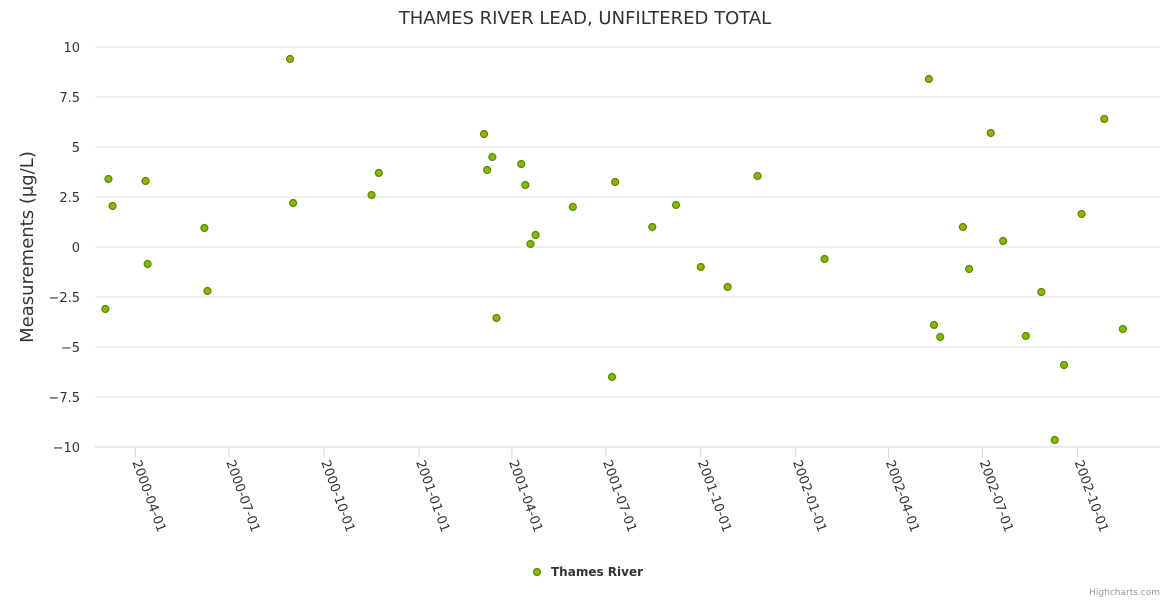 The image size is (1170, 600). Describe the element at coordinates (337, 496) in the screenshot. I see `x-tick-label: 2000-10-01` at that location.